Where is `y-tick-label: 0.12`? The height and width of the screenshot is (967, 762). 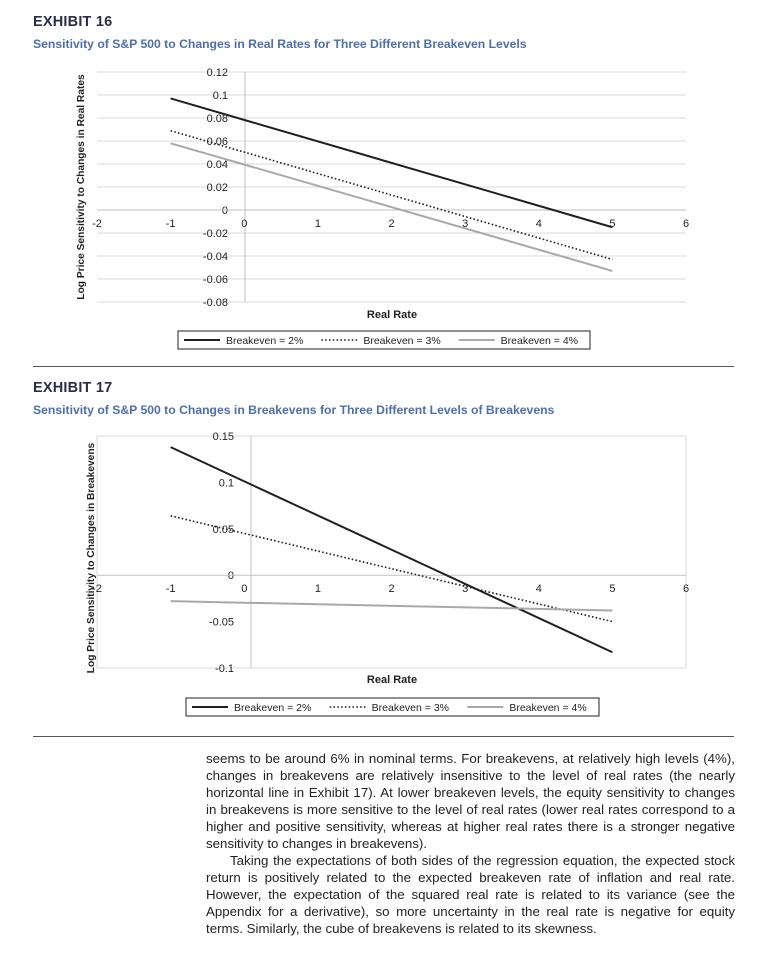
y-tick-label: 0.12 is located at coordinates (217, 73).